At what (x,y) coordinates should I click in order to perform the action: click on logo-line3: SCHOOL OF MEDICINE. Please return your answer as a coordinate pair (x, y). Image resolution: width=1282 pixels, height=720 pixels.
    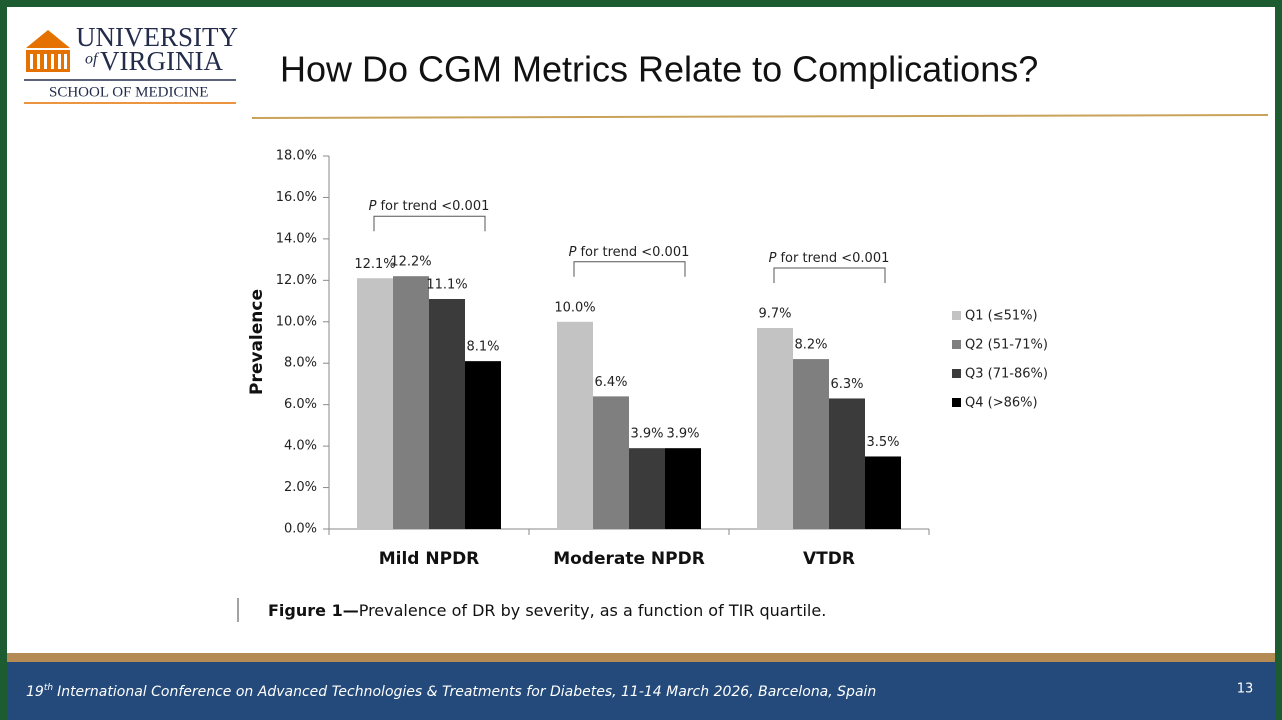
    Looking at the image, I should click on (128, 92).